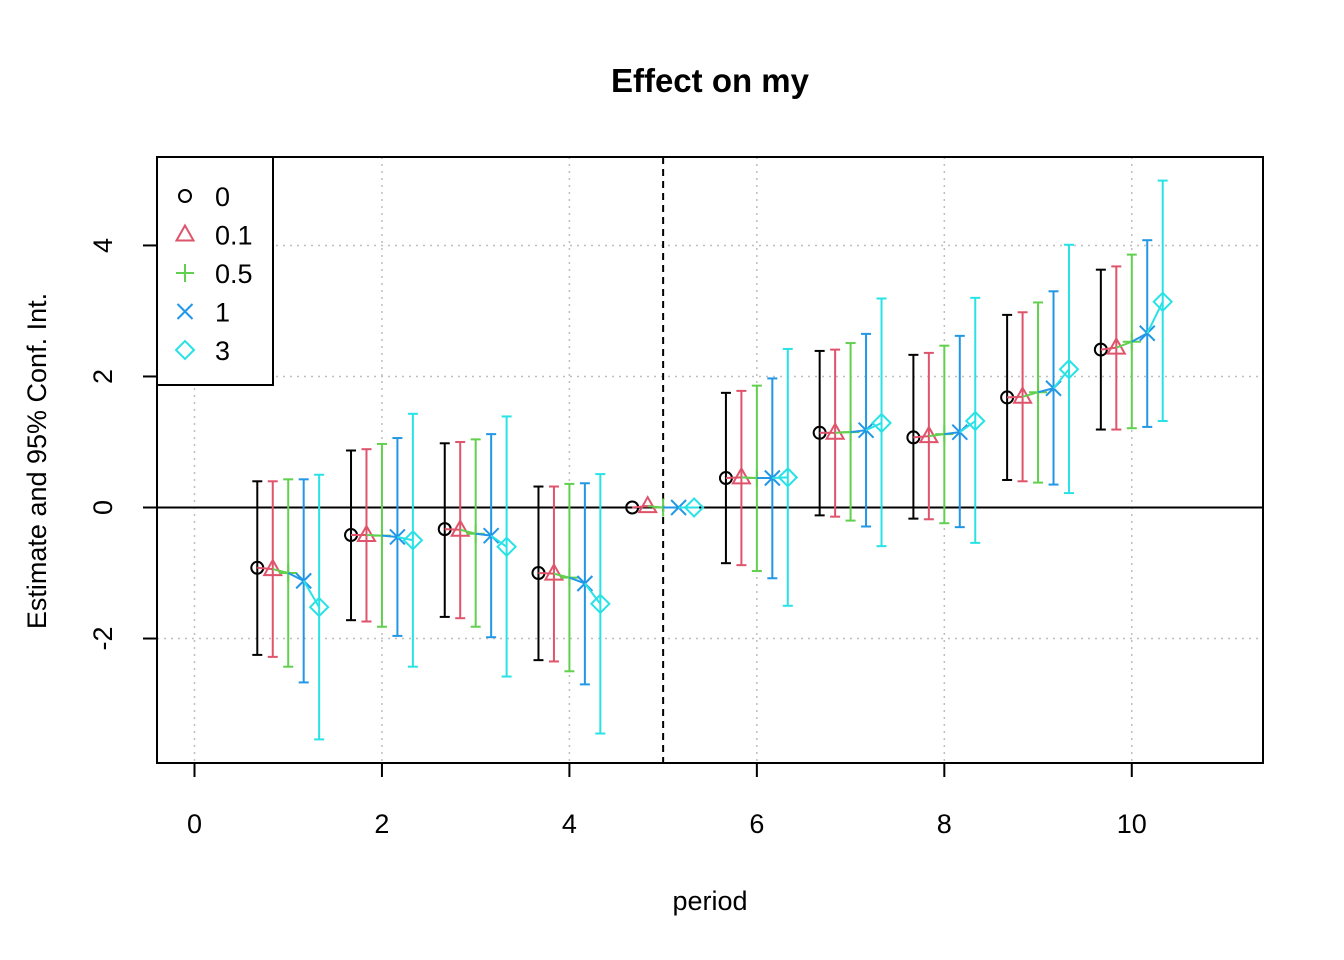 The height and width of the screenshot is (960, 1344). What do you see at coordinates (103, 245) in the screenshot?
I see `y-tick-label: 4` at bounding box center [103, 245].